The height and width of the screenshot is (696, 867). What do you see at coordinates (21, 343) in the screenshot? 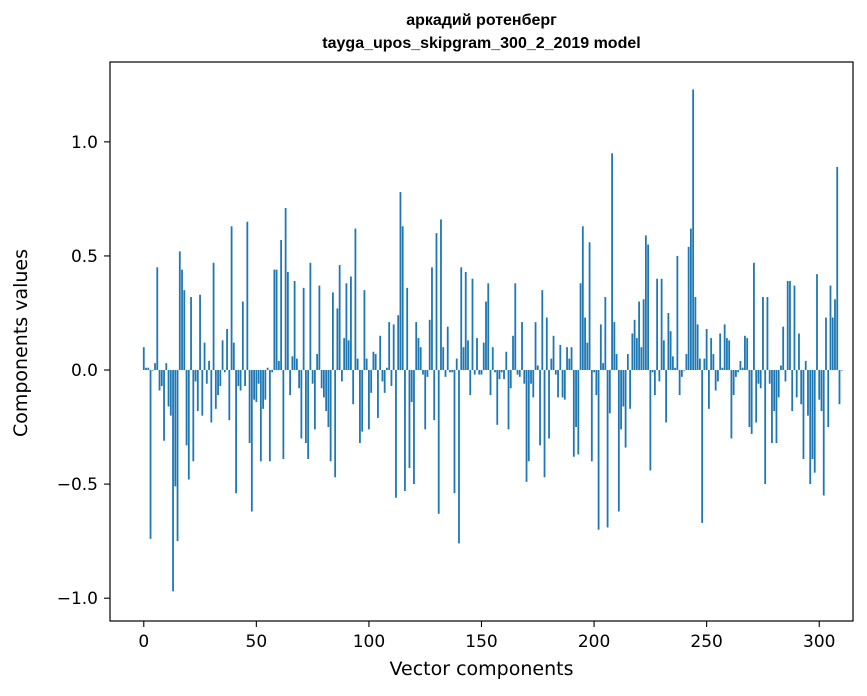
I see `y-axis-label: Components values` at bounding box center [21, 343].